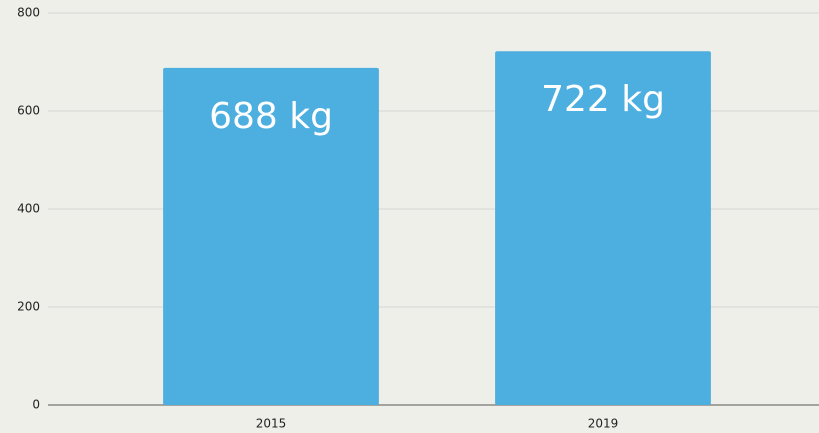 This screenshot has height=433, width=819. Describe the element at coordinates (271, 424) in the screenshot. I see `x-tick-label: 2015` at that location.